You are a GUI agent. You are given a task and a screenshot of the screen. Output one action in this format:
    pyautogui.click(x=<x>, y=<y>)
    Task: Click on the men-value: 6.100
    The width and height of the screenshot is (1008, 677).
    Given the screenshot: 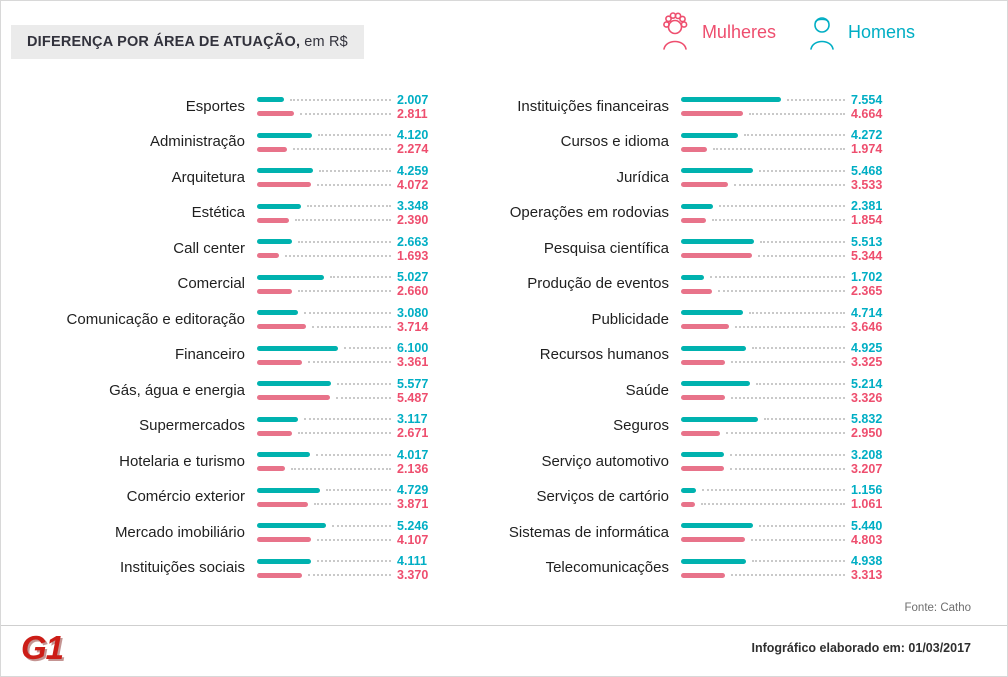 What is the action you would take?
    pyautogui.click(x=413, y=348)
    